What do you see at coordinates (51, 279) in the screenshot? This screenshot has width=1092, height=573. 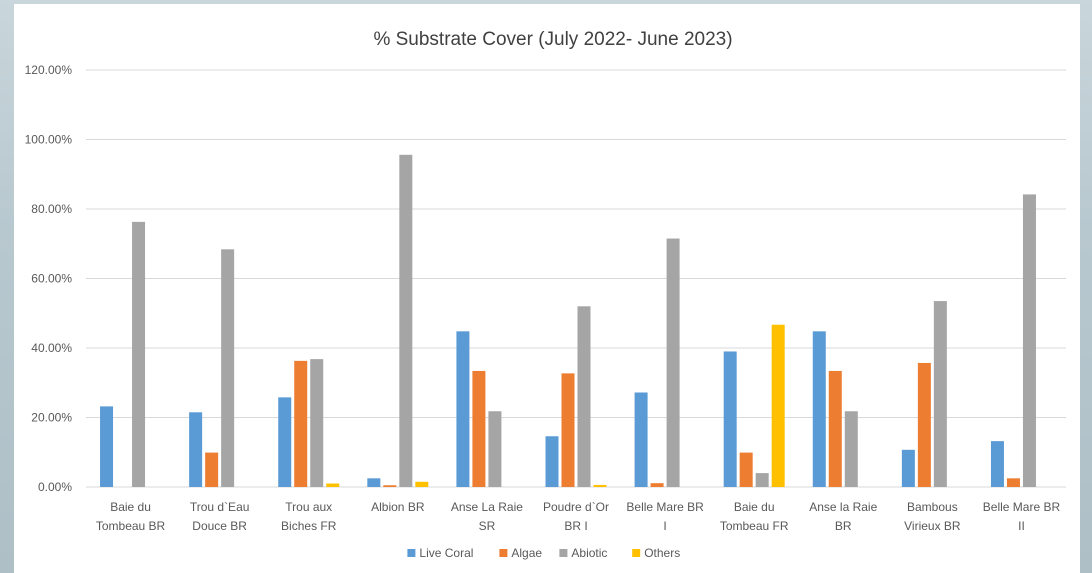 I see `y-tick-label: 60.00%` at bounding box center [51, 279].